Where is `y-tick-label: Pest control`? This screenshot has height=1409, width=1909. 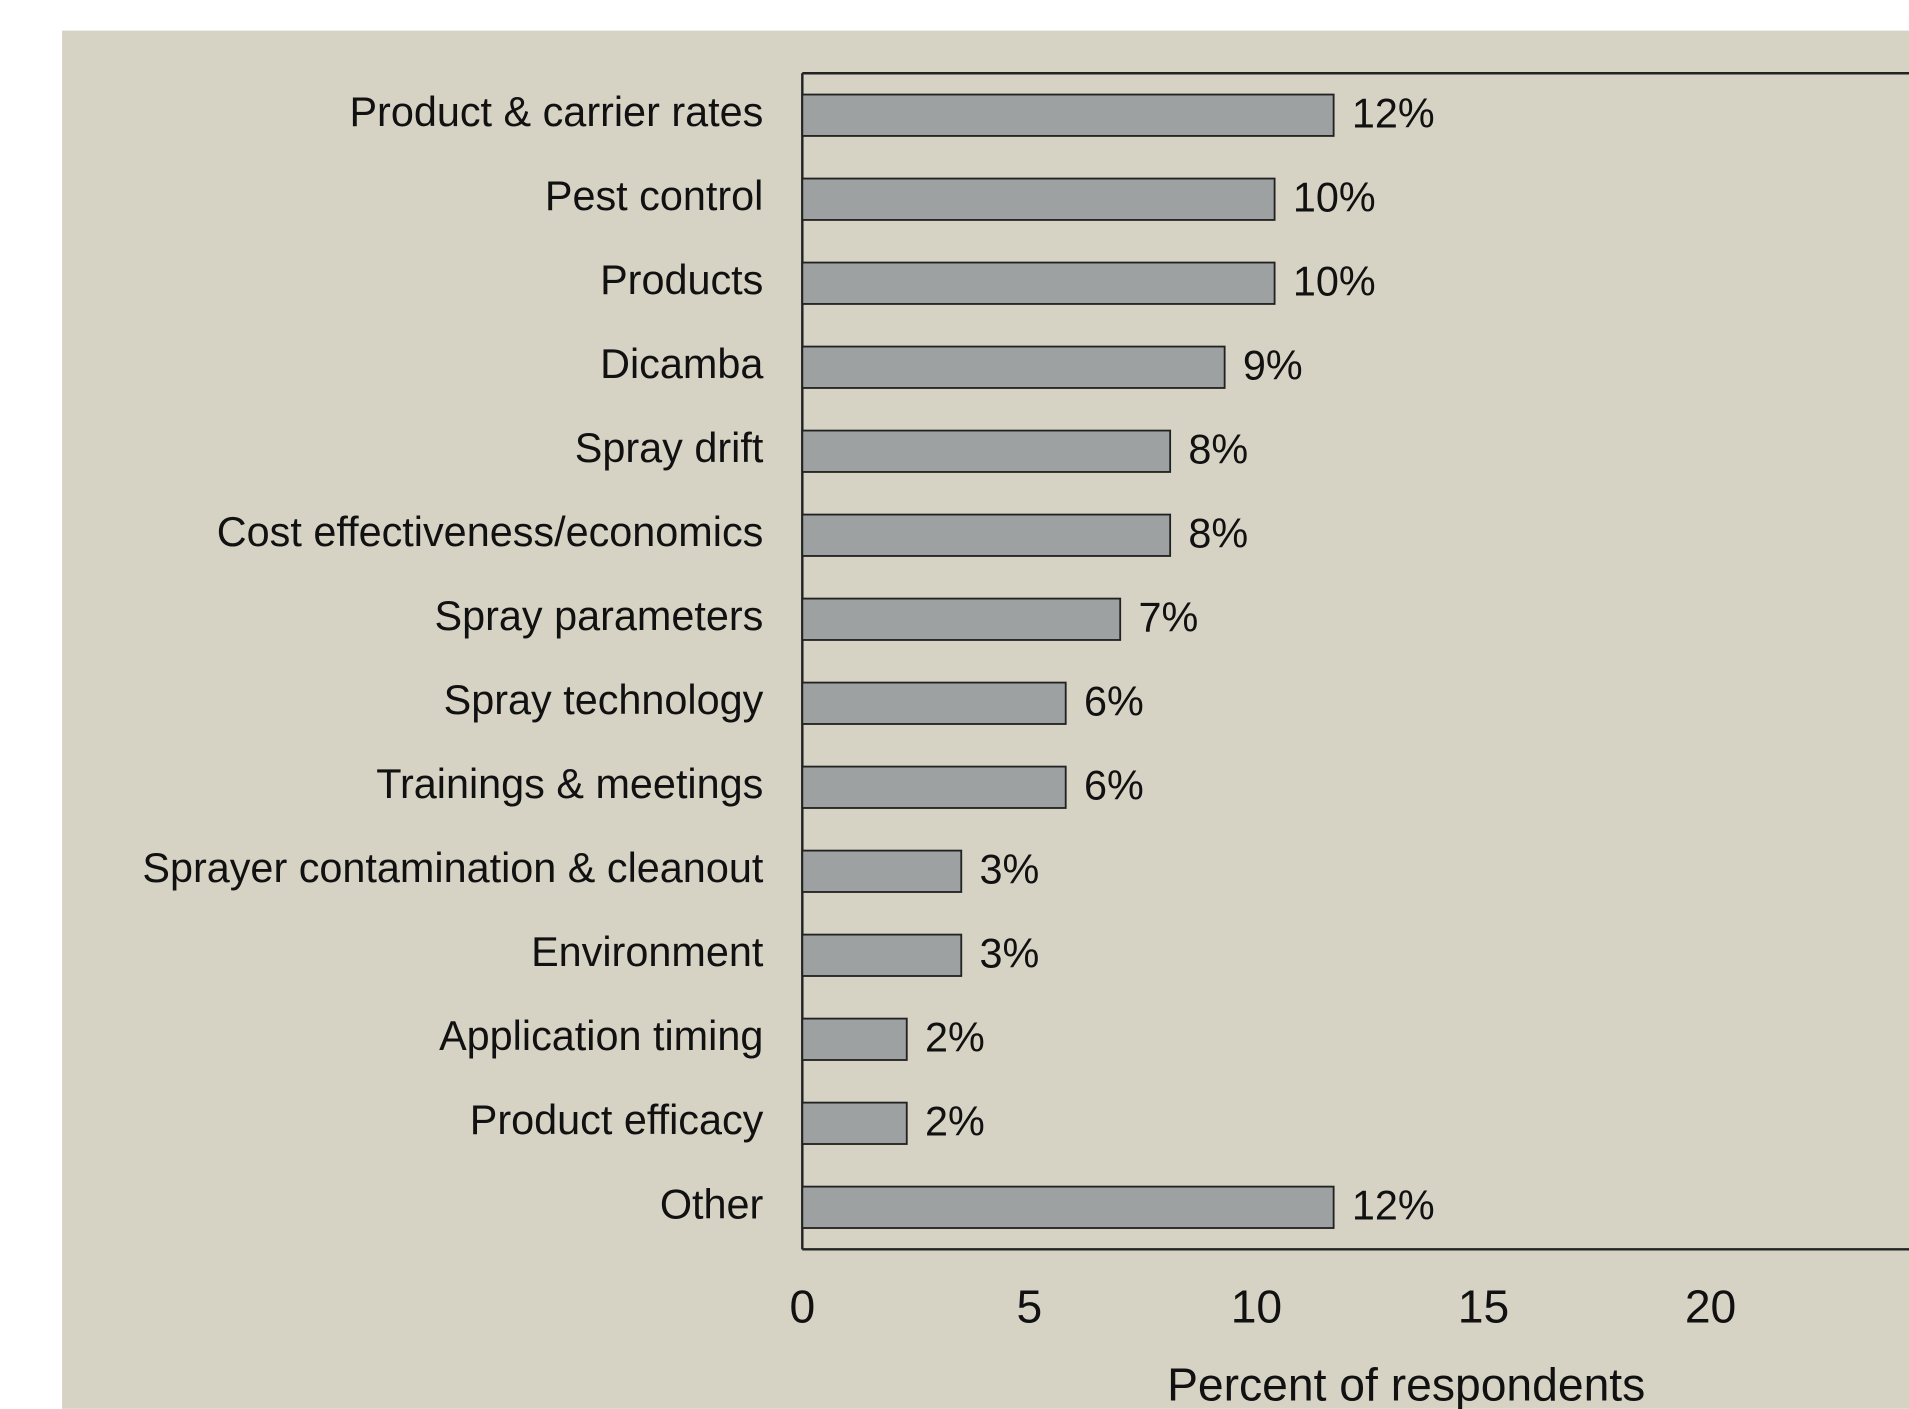
y-tick-label: Pest control is located at coordinates (654, 196).